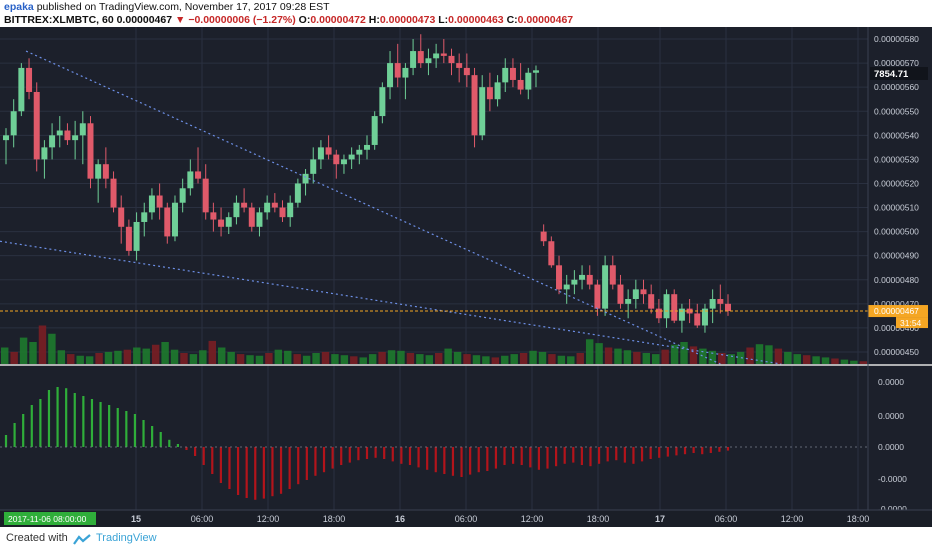  Describe the element at coordinates (896, 280) in the screenshot. I see `price-tick-label: 0.00000480` at that location.